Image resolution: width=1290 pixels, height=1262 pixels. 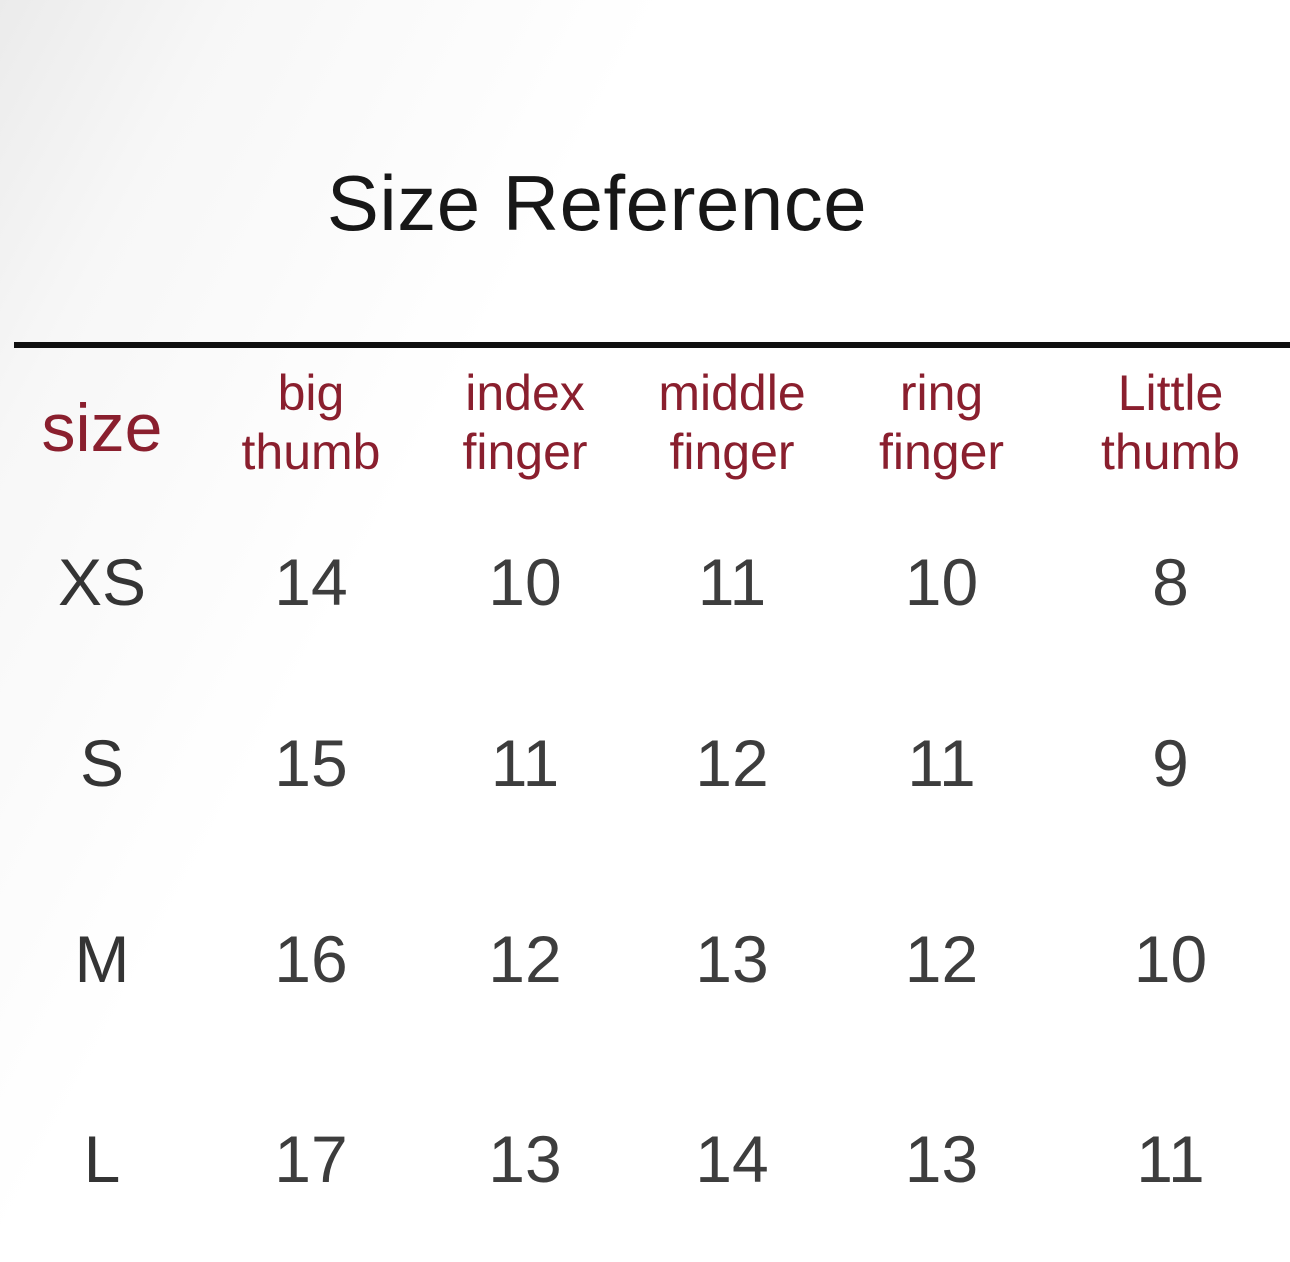 What do you see at coordinates (525, 1159) in the screenshot?
I see `cell-l-index-finger: 13` at bounding box center [525, 1159].